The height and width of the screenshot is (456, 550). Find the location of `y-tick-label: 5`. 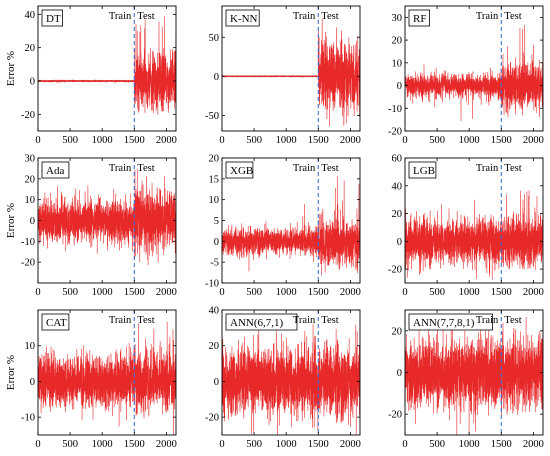

y-tick-label: 5 is located at coordinates (216, 221).